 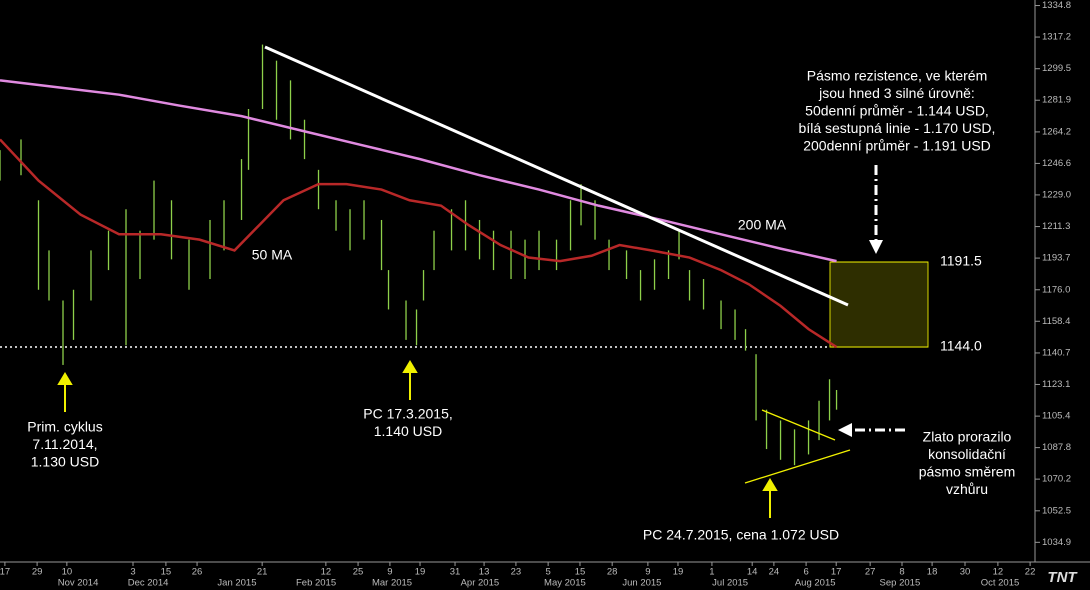 What do you see at coordinates (1056, 542) in the screenshot?
I see `y-tick-label: 1034.9` at bounding box center [1056, 542].